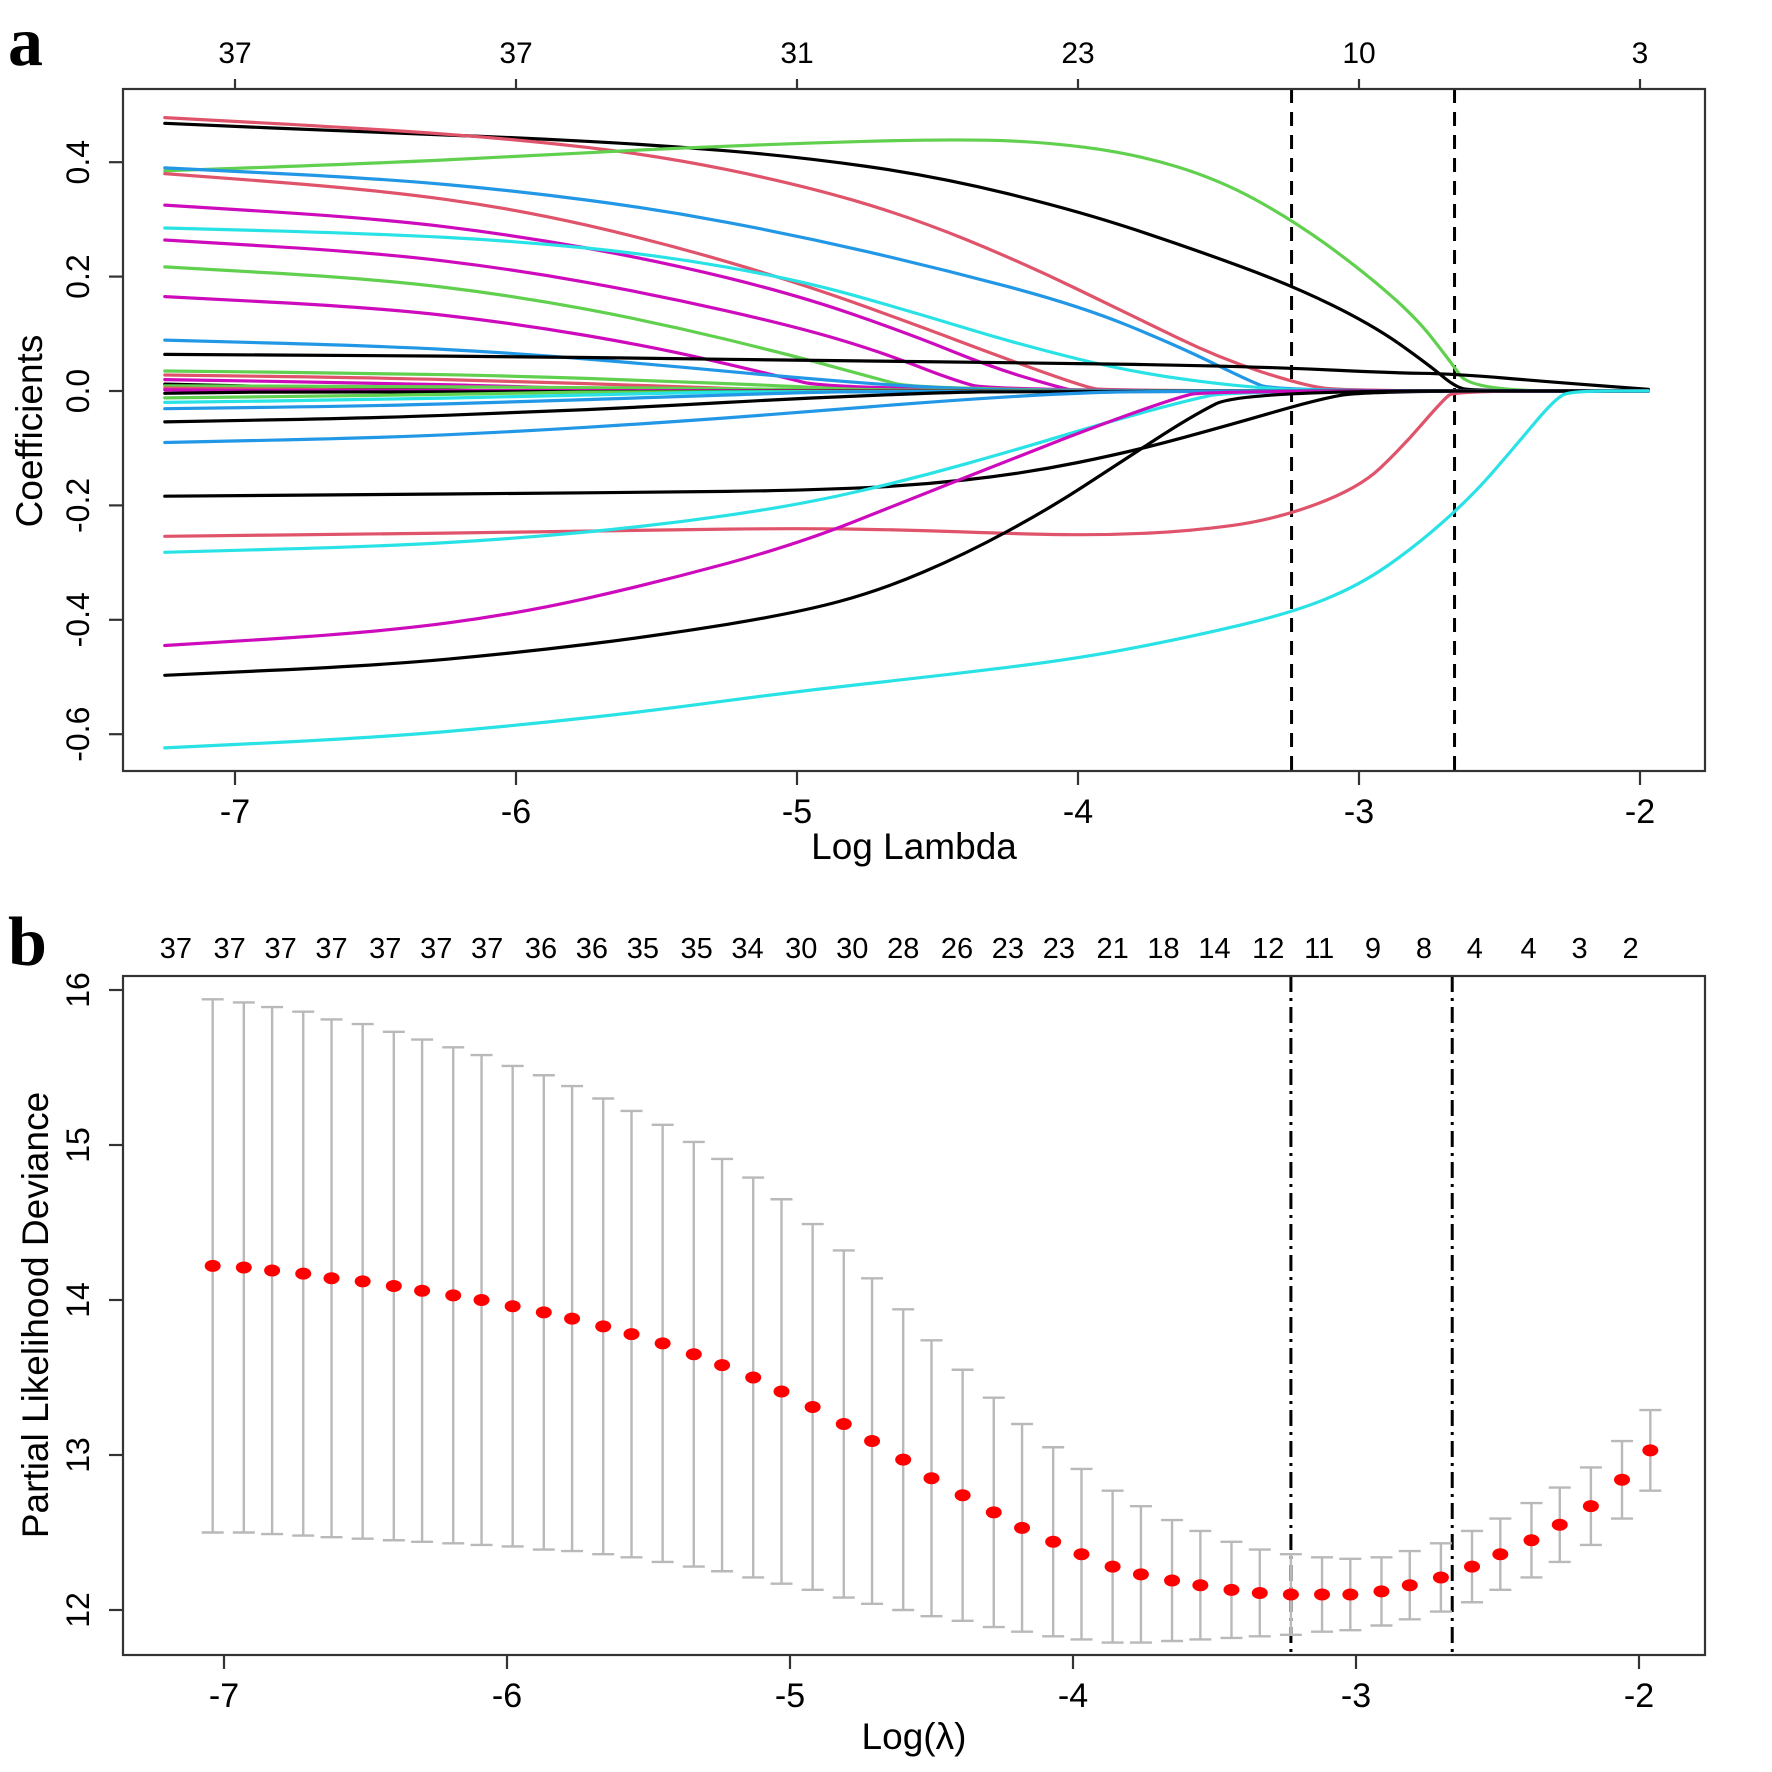 Image resolution: width=1772 pixels, height=1772 pixels. Describe the element at coordinates (78, 276) in the screenshot. I see `svg-text: 0.2` at that location.